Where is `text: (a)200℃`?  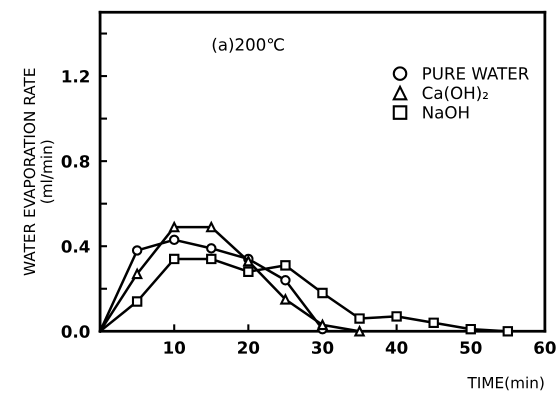
text: (a)200℃ is located at coordinates (248, 45).